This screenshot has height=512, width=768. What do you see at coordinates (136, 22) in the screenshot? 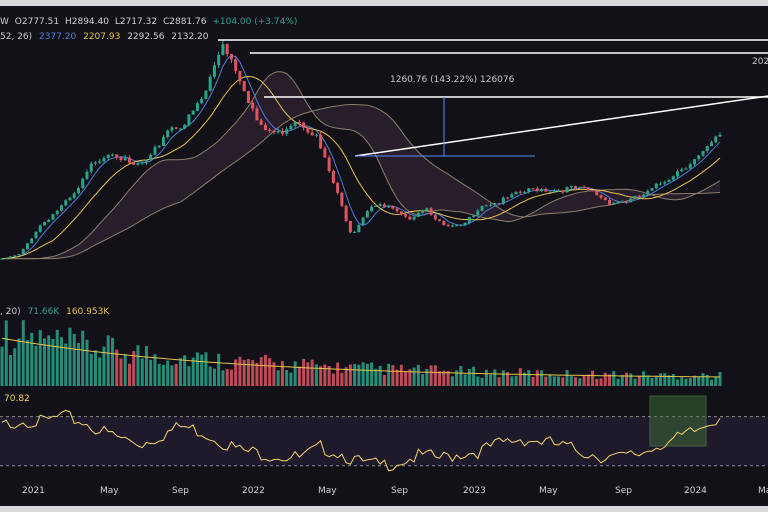
I see `low-value: L2717.32` at bounding box center [136, 22].